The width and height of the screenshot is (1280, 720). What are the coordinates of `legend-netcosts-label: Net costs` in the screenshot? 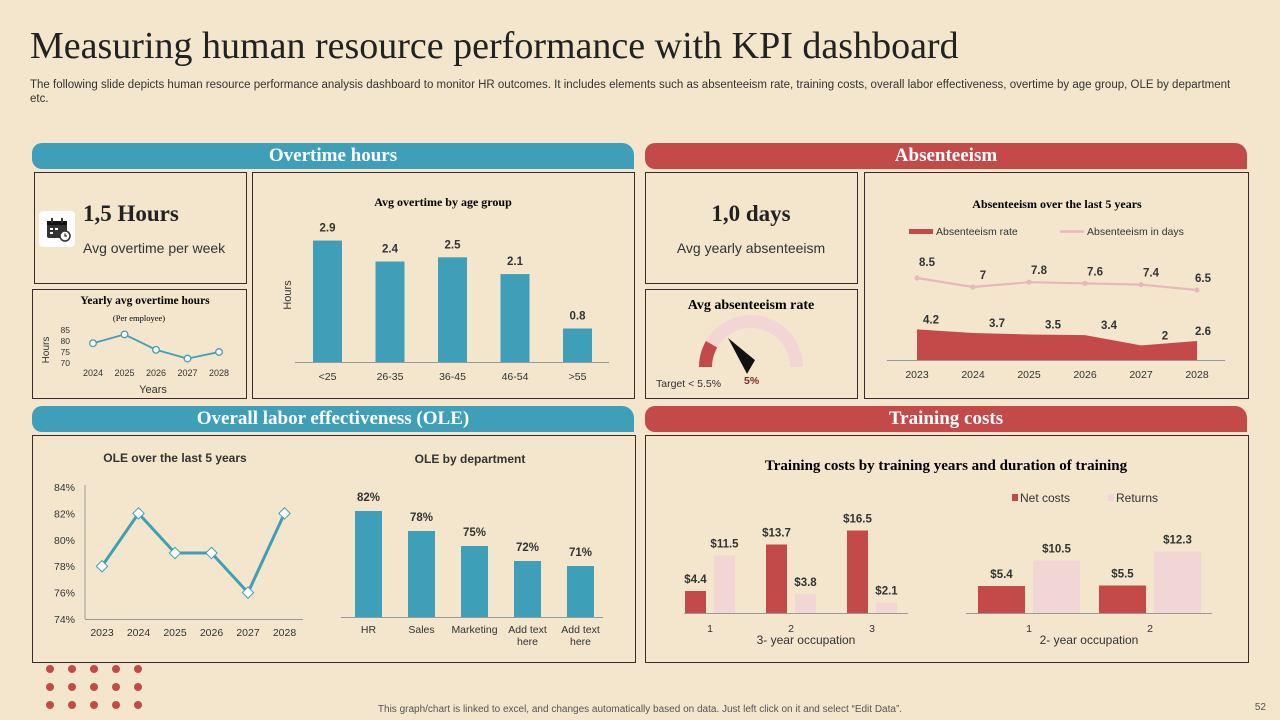 It's located at (1045, 498).